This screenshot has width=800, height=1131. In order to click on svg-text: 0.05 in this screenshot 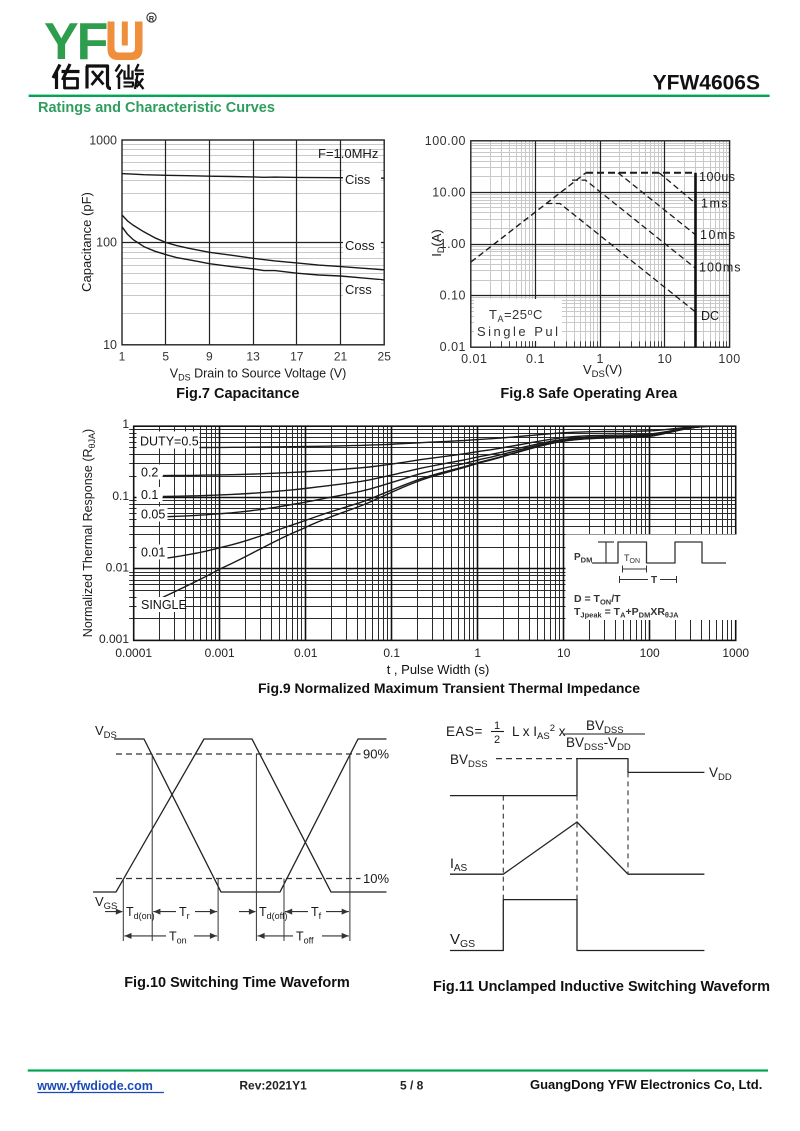, I will do `click(153, 515)`.